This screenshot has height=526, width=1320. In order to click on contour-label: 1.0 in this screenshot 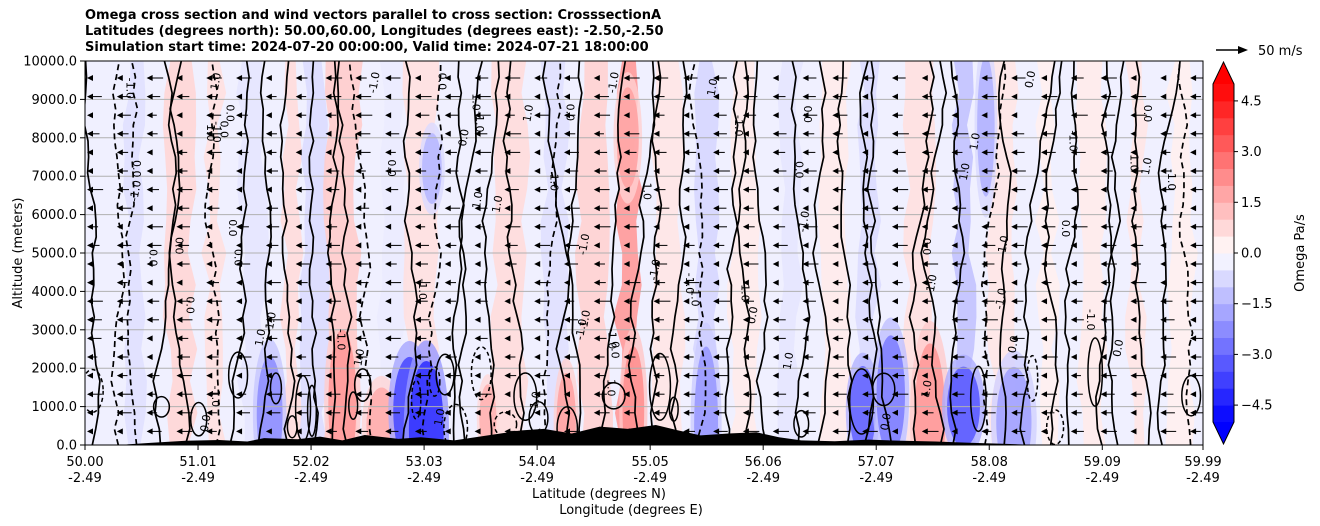, I will do `click(695, 298)`.